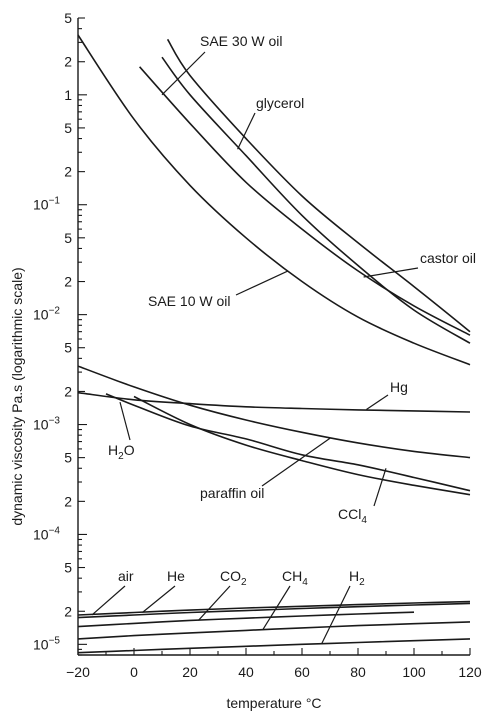 The height and width of the screenshot is (715, 496). What do you see at coordinates (352, 516) in the screenshot?
I see `label-ccl4: CCl4` at bounding box center [352, 516].